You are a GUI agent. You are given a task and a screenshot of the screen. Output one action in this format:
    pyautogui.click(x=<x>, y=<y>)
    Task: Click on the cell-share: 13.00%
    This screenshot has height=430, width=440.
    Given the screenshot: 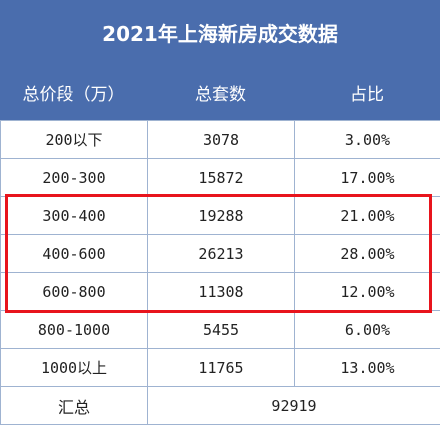 What is the action you would take?
    pyautogui.click(x=367, y=367)
    